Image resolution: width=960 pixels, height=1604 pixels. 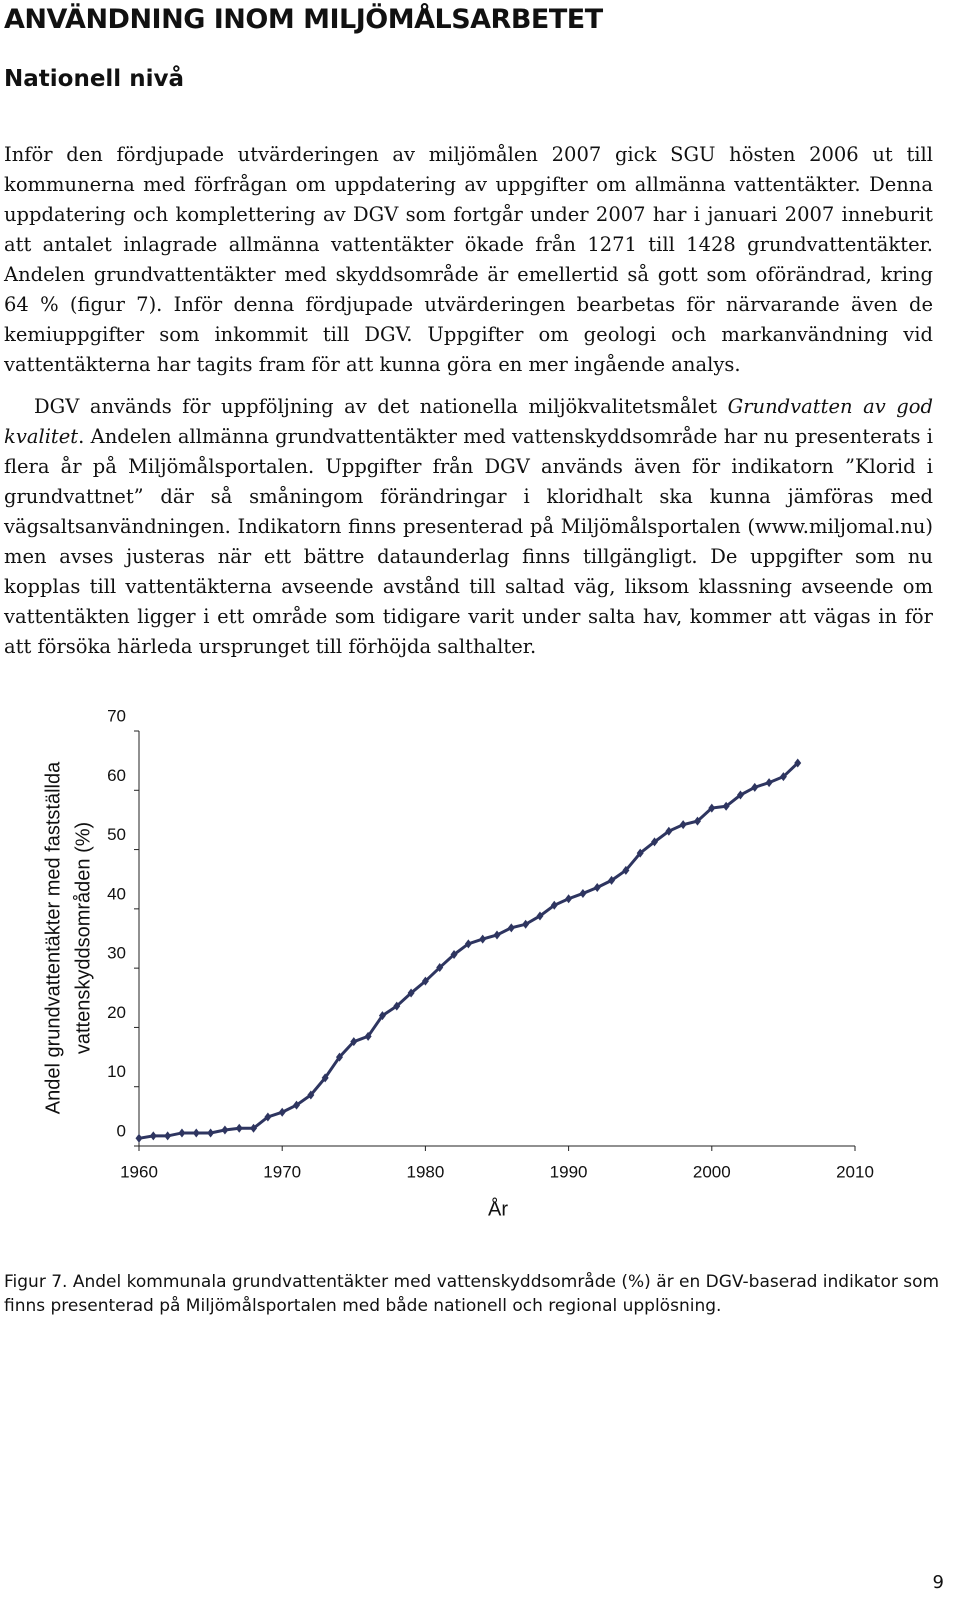 I want to click on y-tick-label: 50, so click(x=116, y=834).